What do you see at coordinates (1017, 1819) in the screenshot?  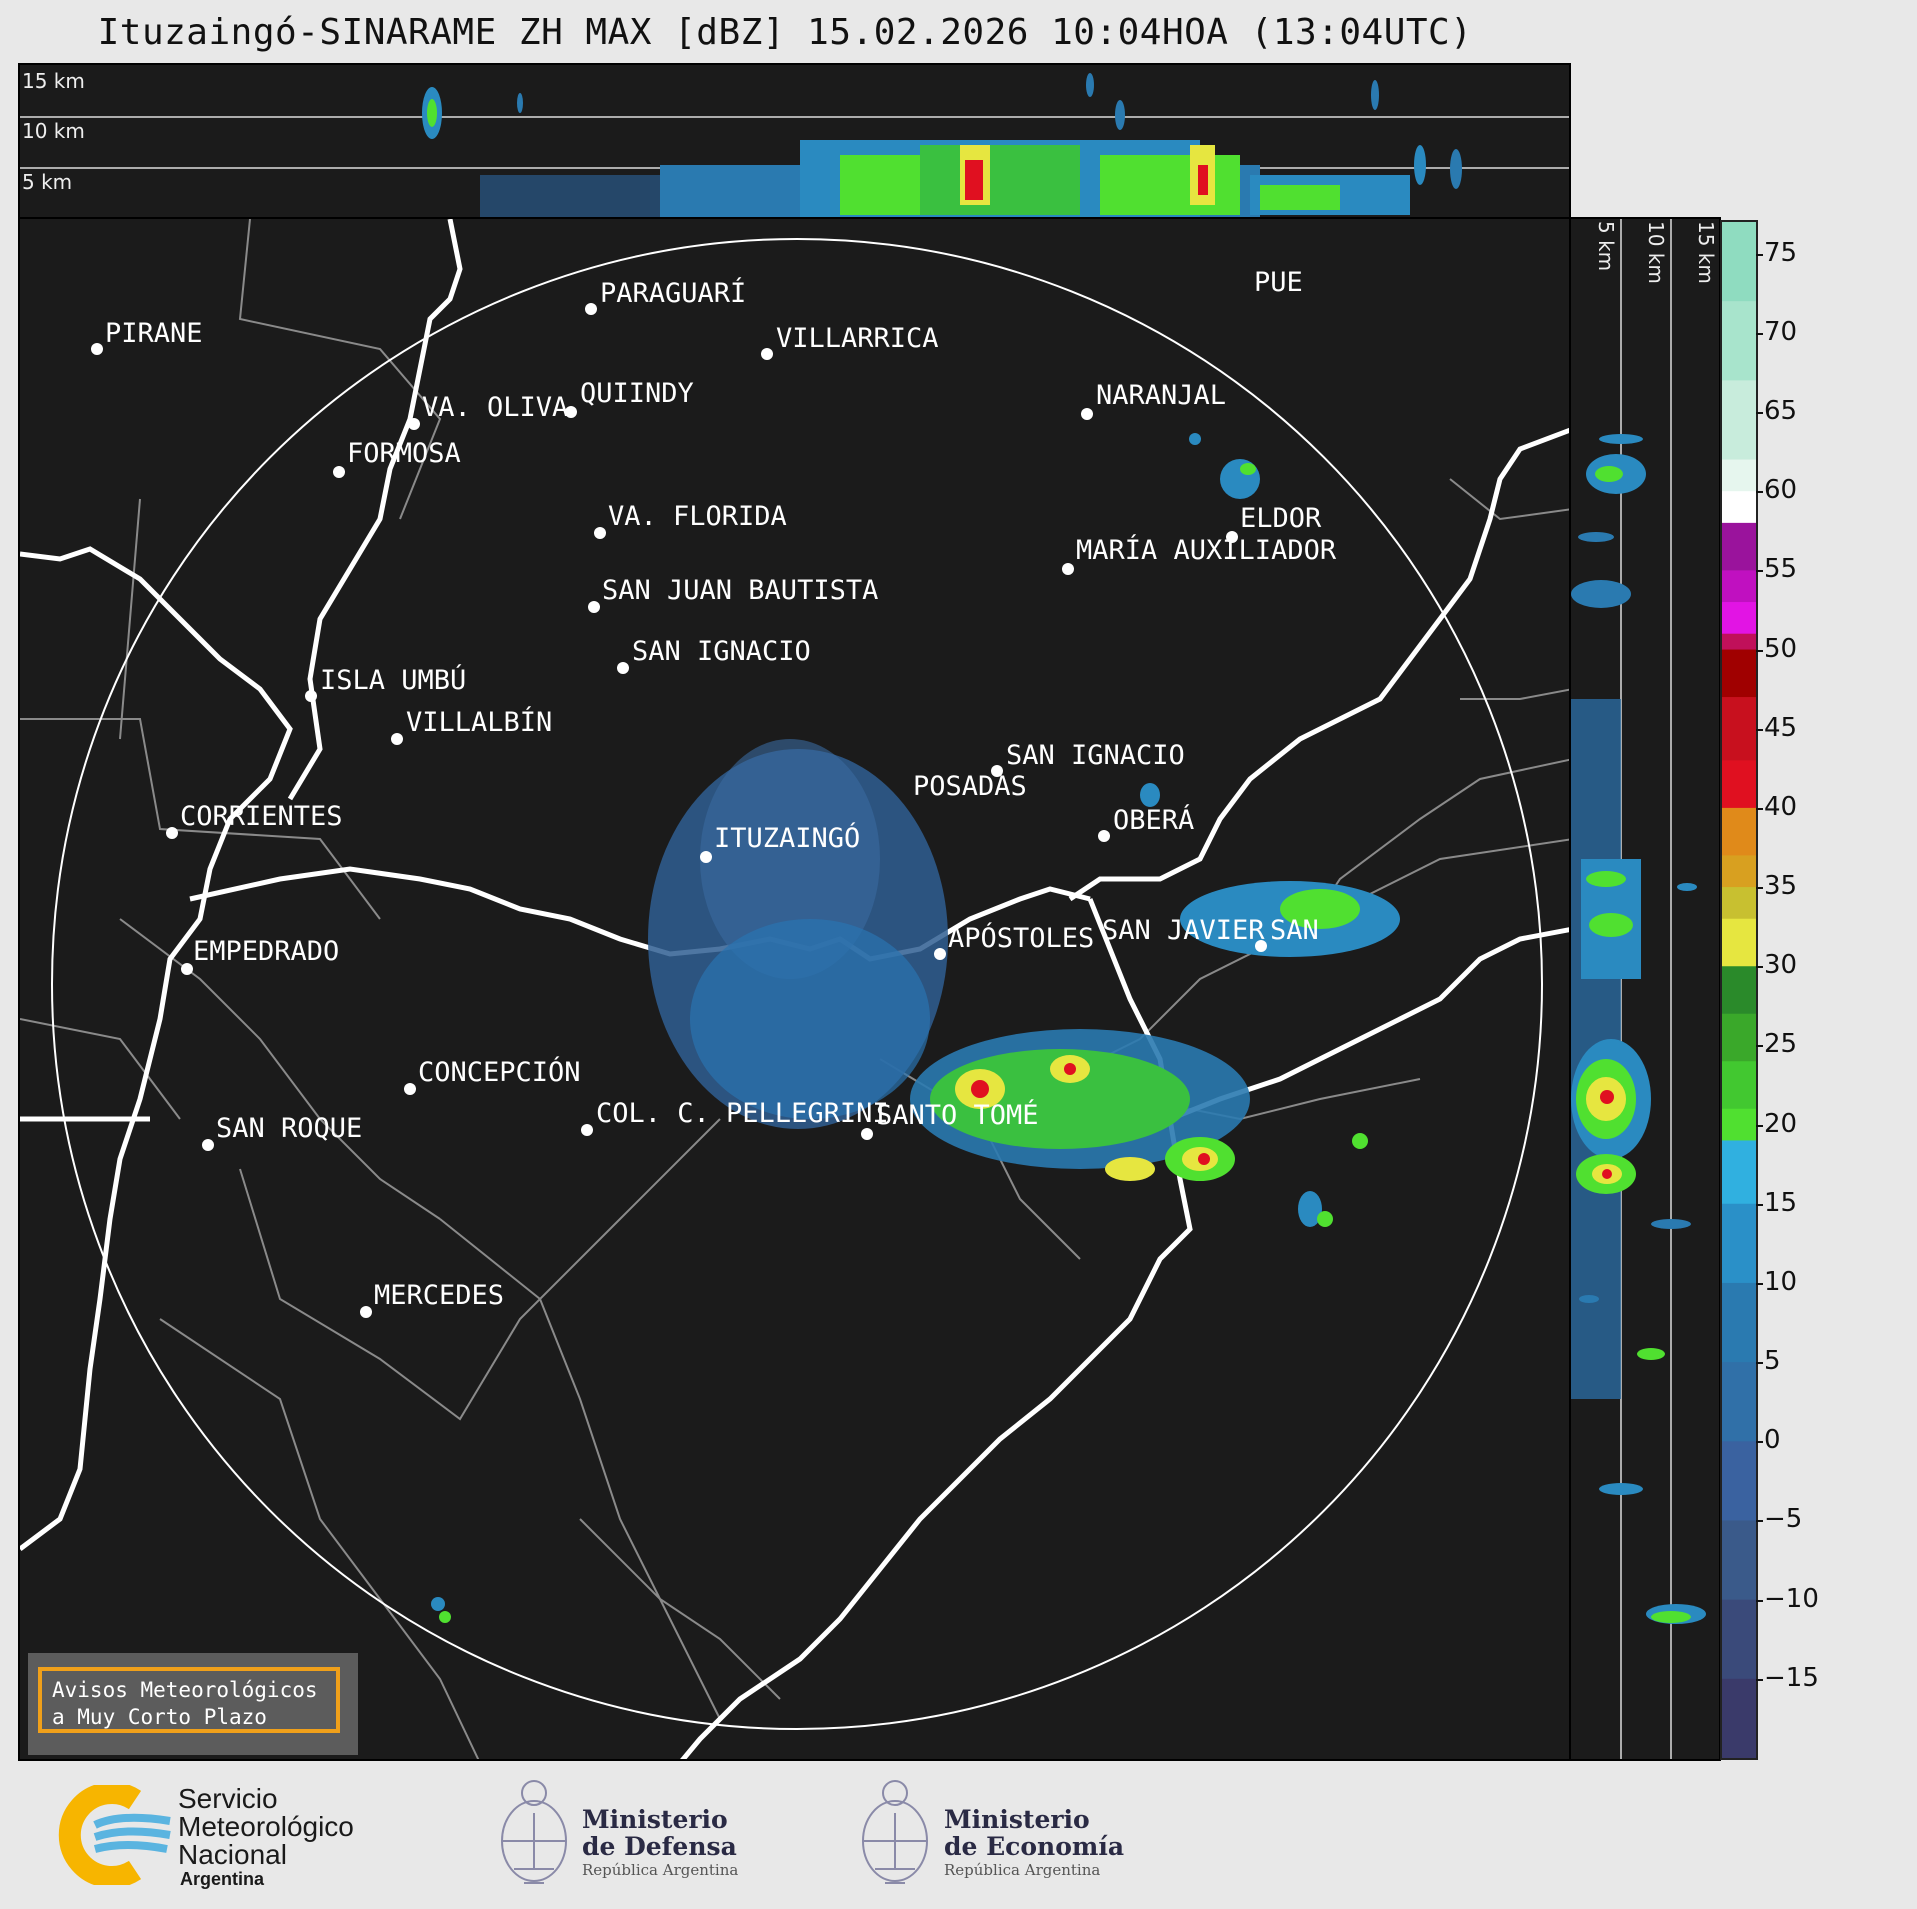 I see `economia-line1: Ministerio` at bounding box center [1017, 1819].